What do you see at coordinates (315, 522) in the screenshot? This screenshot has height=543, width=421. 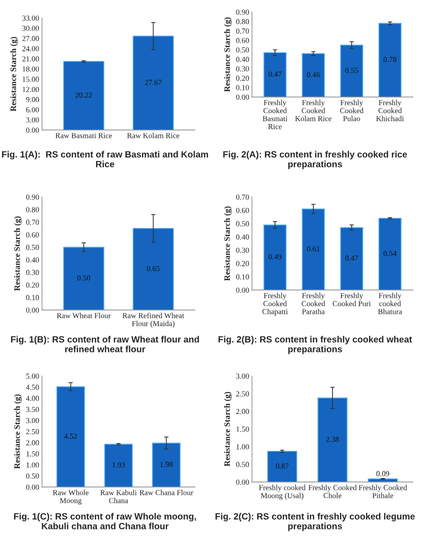 I see `text: Fig. 2(C): RS content in freshly cooked legume preparations` at bounding box center [315, 522].